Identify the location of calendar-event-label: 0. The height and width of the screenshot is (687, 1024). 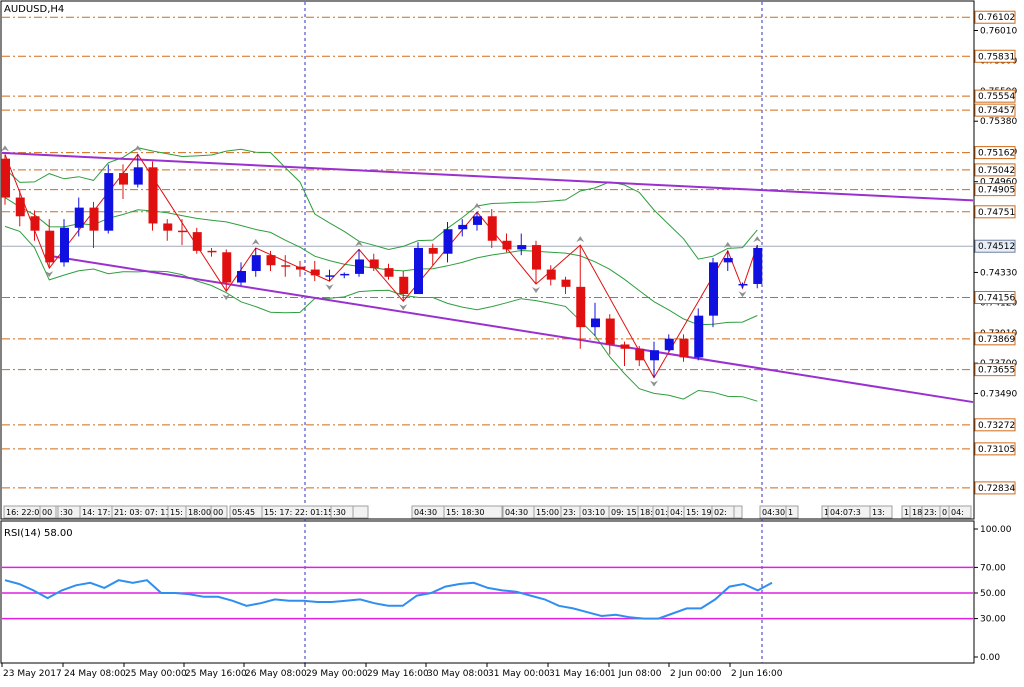
(944, 512).